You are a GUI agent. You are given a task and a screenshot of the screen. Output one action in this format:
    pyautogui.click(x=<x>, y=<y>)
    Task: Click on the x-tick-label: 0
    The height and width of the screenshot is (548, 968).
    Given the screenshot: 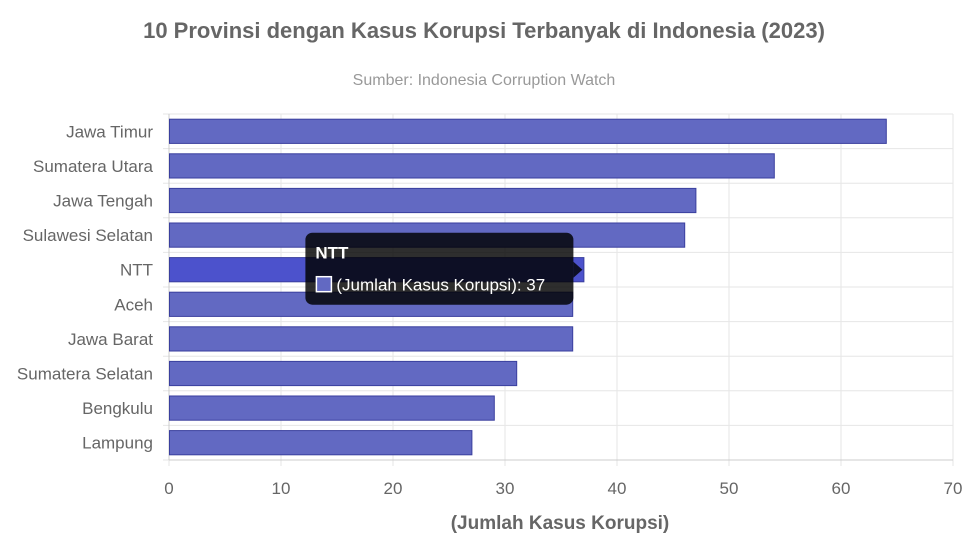 What is the action you would take?
    pyautogui.click(x=168, y=488)
    